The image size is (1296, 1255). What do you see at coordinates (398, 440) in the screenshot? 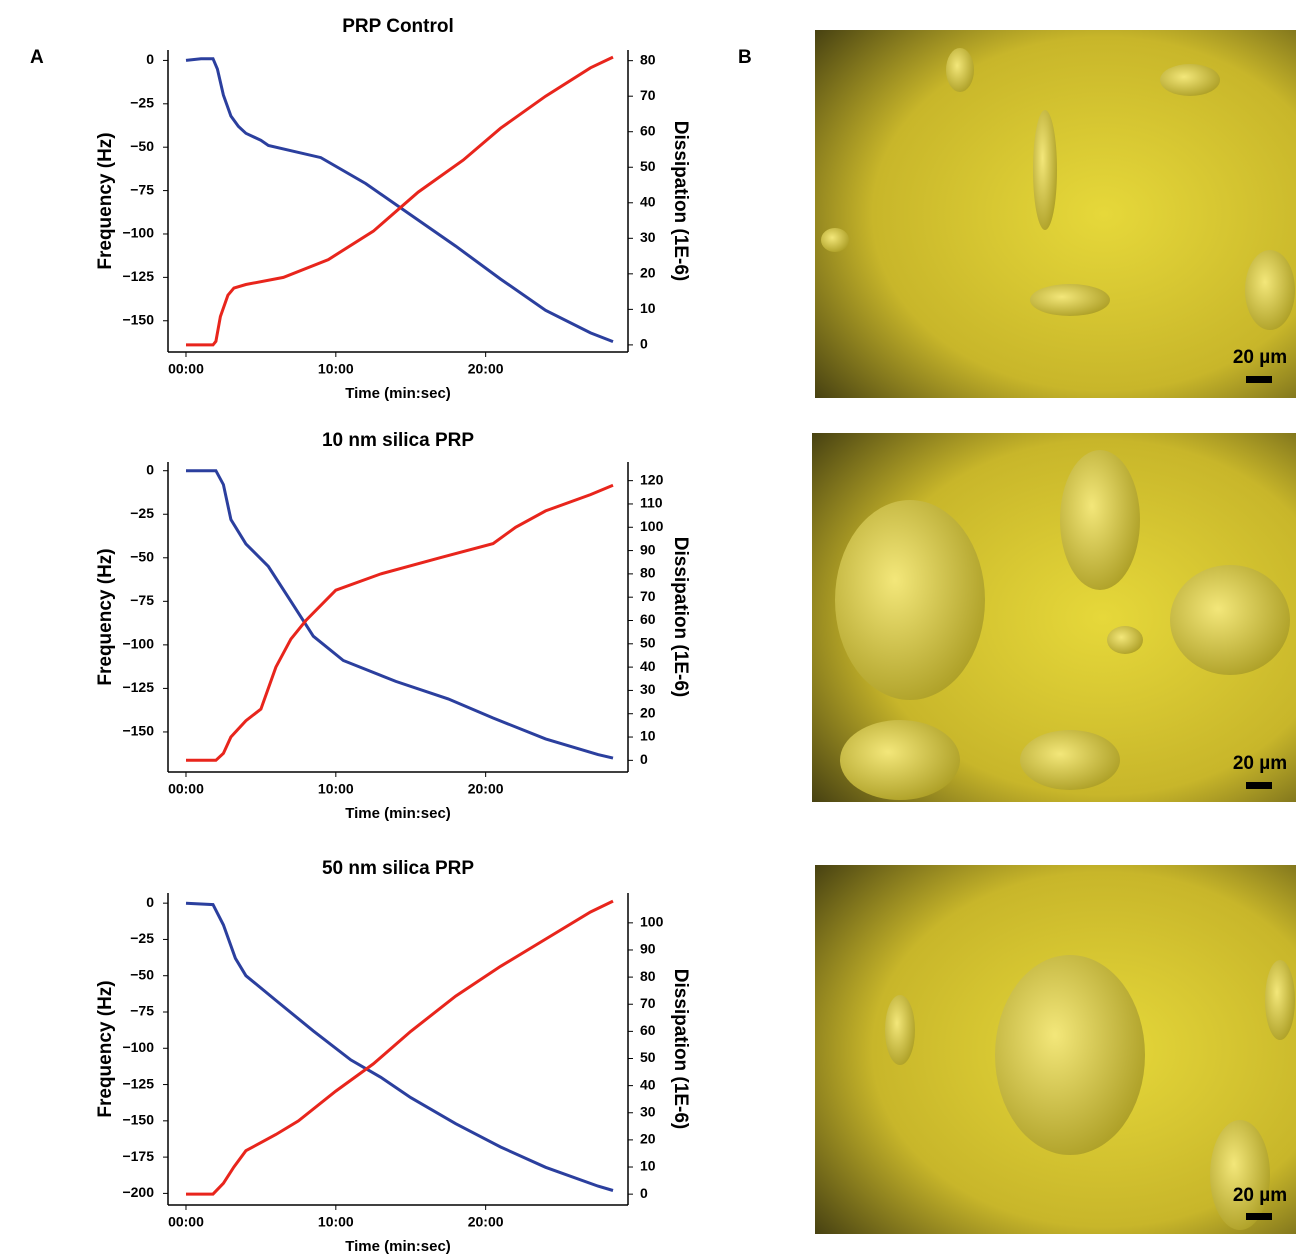
I see `chart-title: 10 nm silica PRP` at bounding box center [398, 440].